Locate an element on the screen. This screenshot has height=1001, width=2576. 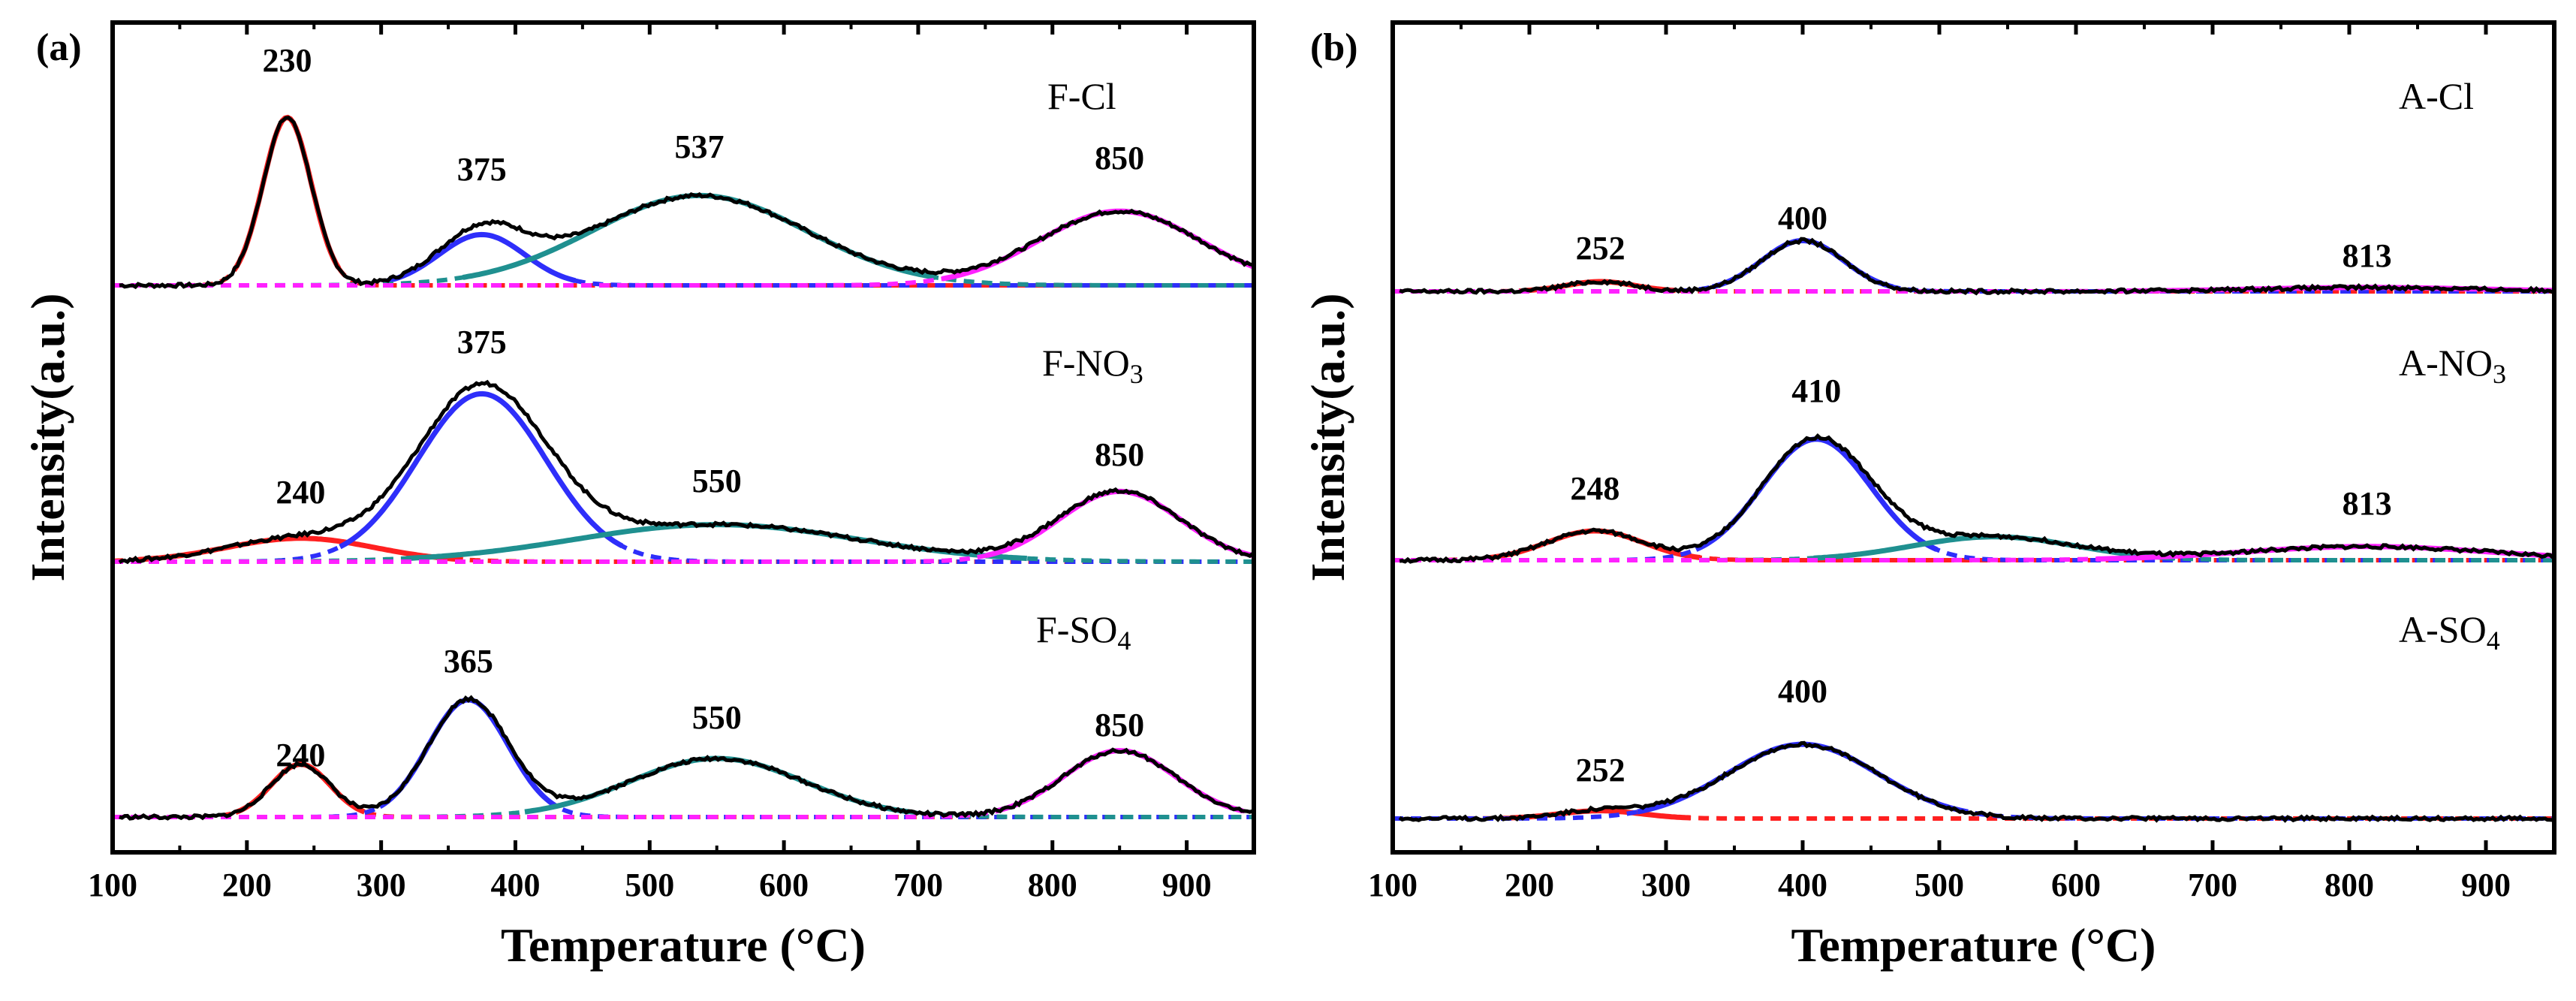
sample-label-main: A-SO is located at coordinates (2443, 629).